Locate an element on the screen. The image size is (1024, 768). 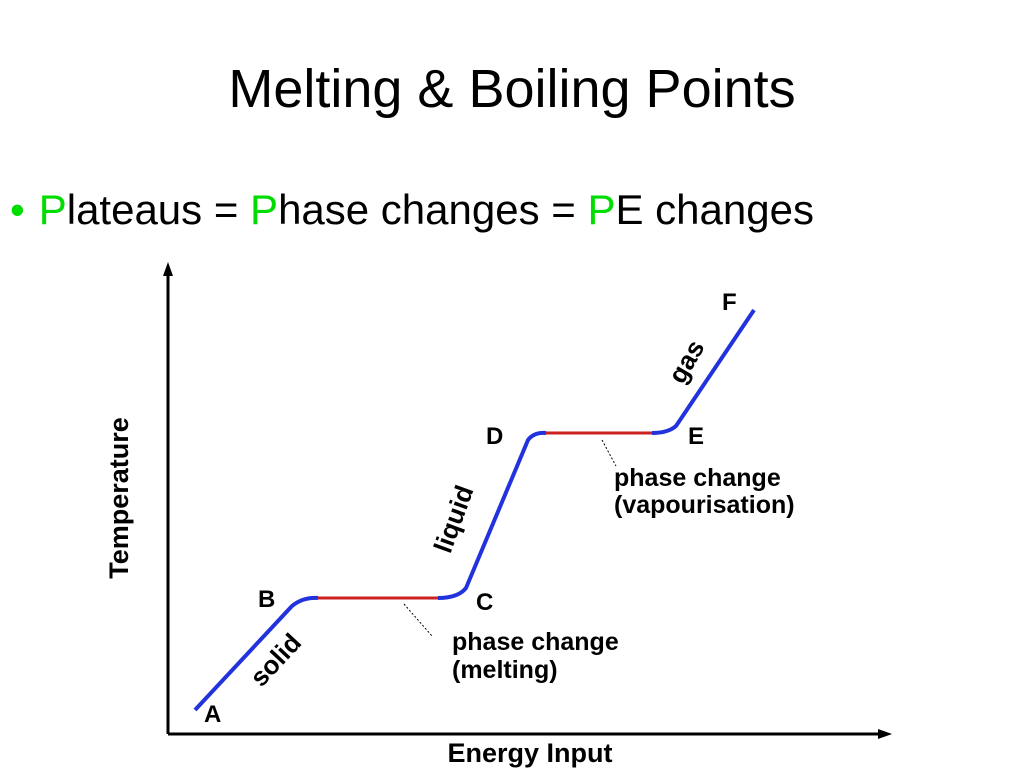
point-label-e: E is located at coordinates (696, 436).